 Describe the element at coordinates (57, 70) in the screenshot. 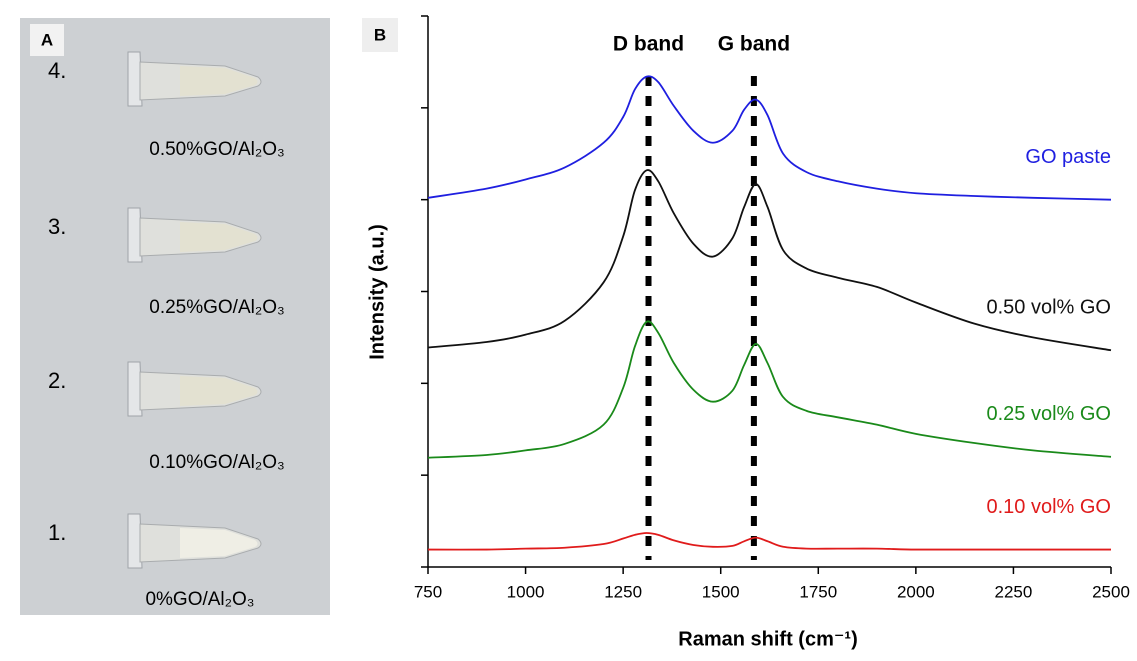

I see `sample-number: 4.` at that location.